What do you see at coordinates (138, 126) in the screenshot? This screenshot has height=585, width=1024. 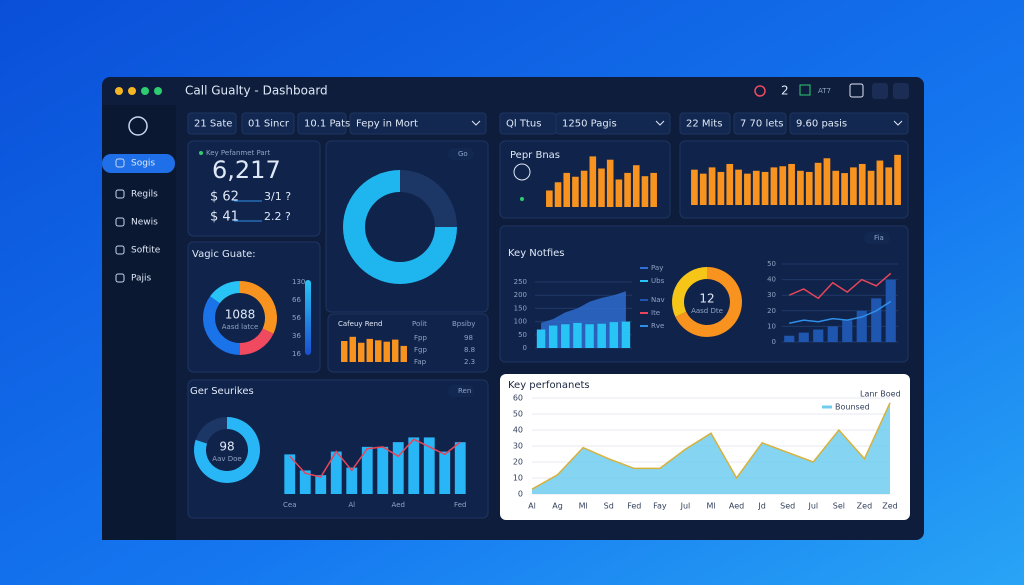 I see `logo` at bounding box center [138, 126].